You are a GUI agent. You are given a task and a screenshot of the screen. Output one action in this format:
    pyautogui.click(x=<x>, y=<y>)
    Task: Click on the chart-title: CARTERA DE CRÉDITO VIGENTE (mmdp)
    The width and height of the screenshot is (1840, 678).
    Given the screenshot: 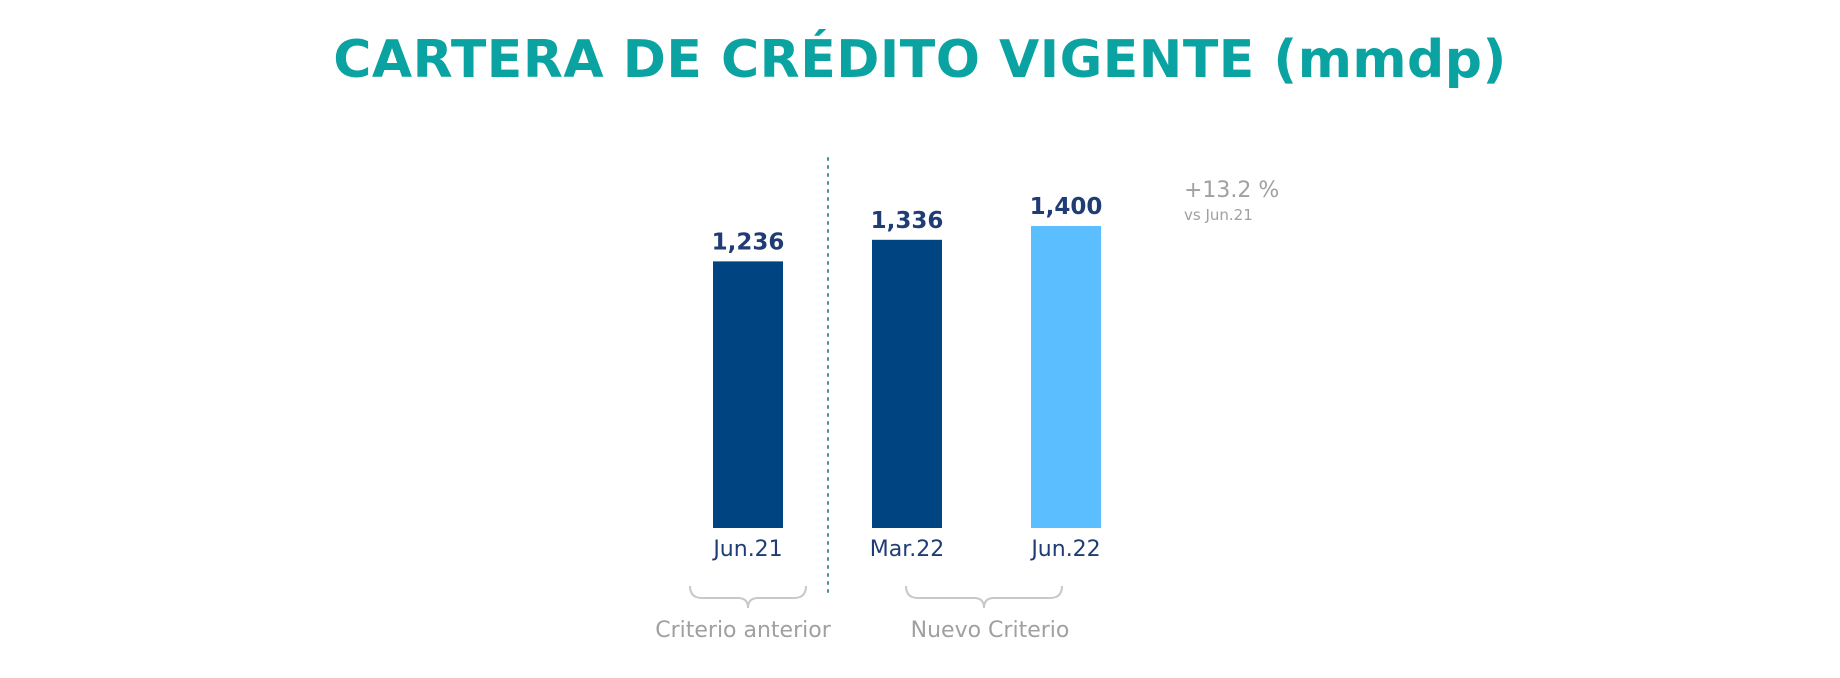 What is the action you would take?
    pyautogui.click(x=920, y=60)
    